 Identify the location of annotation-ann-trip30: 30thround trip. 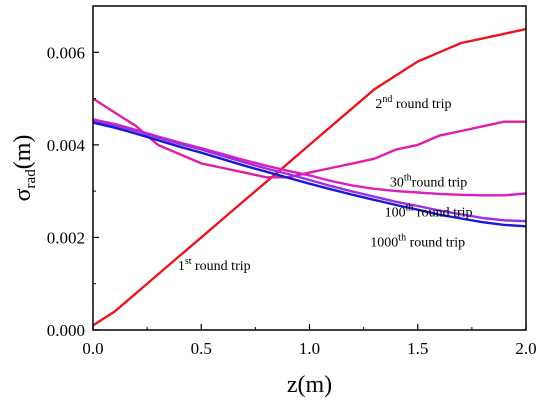
(428, 182).